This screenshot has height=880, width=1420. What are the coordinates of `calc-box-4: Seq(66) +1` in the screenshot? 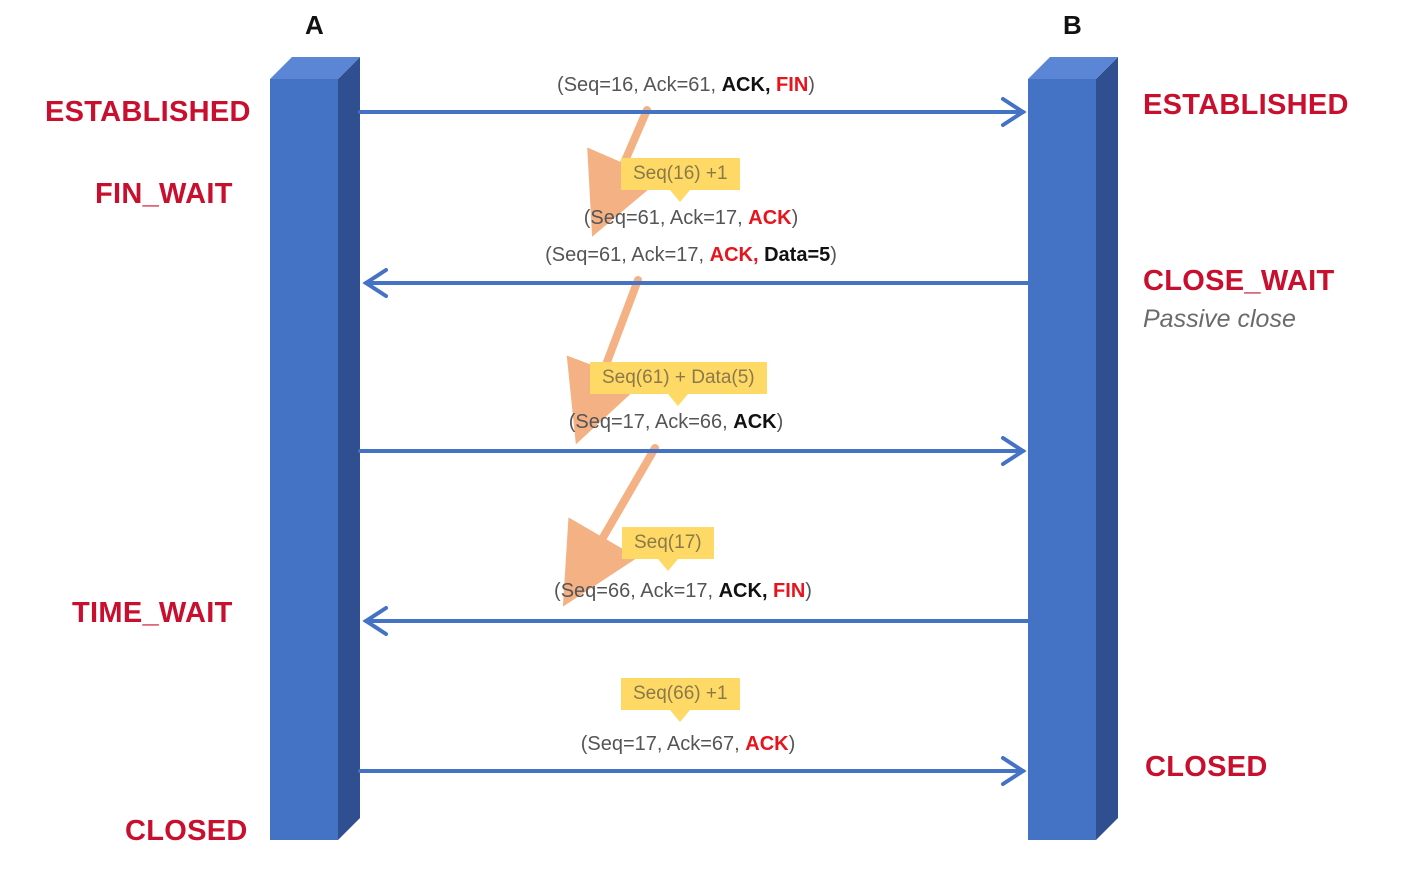 It's located at (680, 700).